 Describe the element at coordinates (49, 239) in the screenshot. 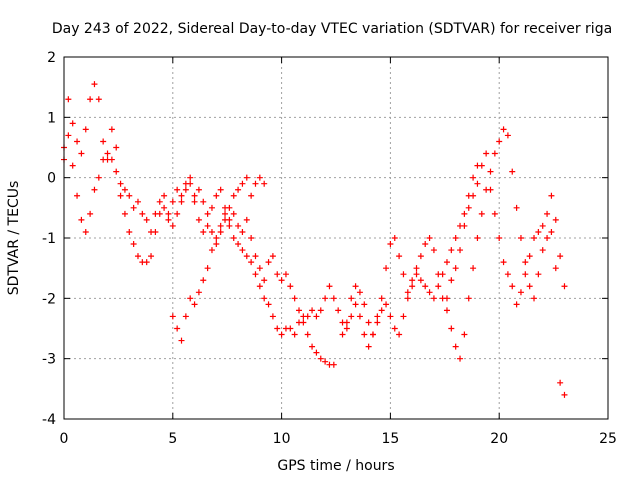

I see `y-tick-label: -1` at that location.